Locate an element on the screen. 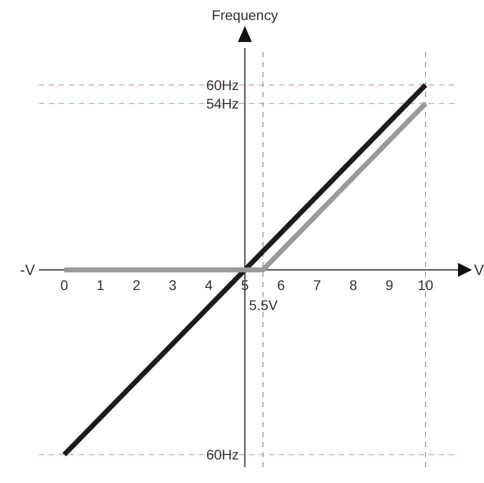 The height and width of the screenshot is (483, 484). annotation: 5.5V is located at coordinates (263, 304).